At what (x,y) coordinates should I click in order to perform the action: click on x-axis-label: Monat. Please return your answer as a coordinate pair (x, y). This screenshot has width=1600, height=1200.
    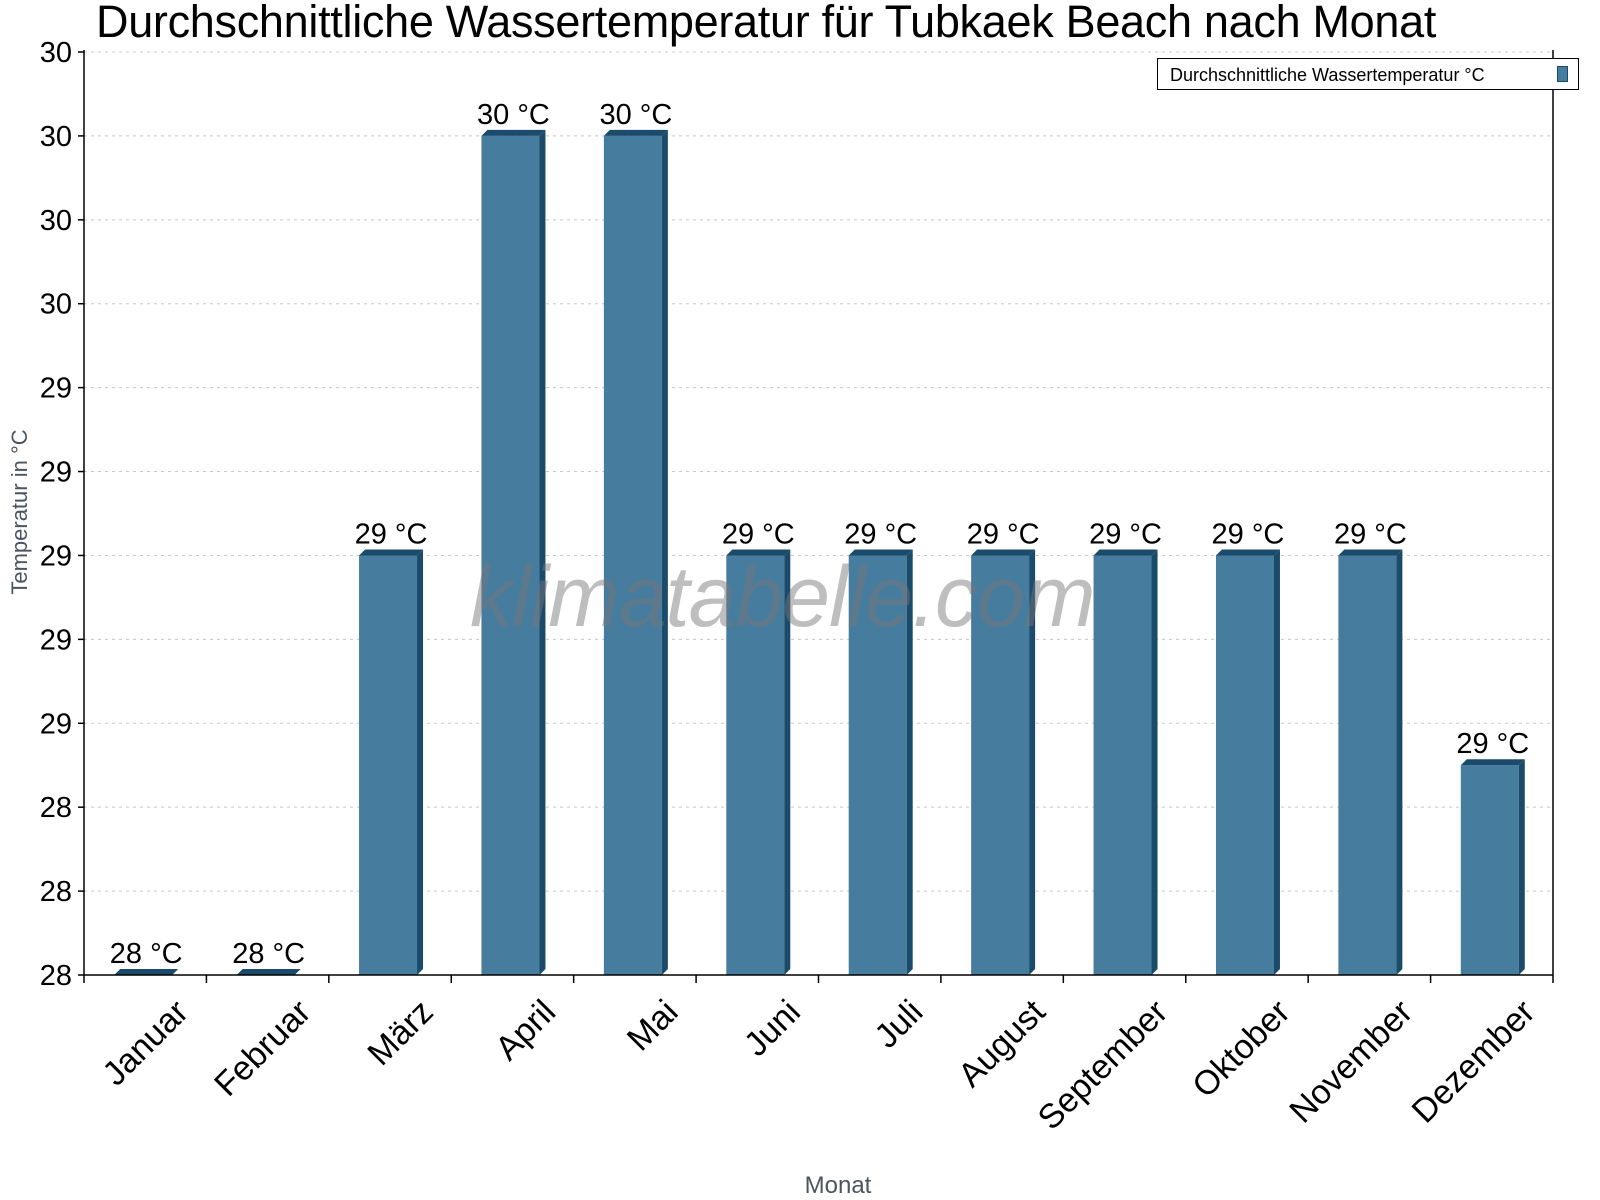
    Looking at the image, I should click on (838, 1185).